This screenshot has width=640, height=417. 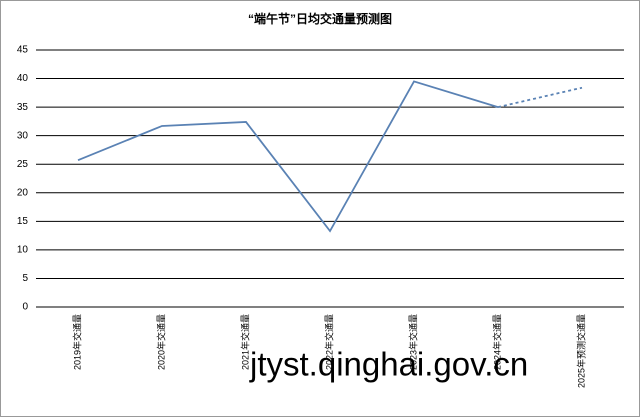 I want to click on data-line, so click(x=540, y=97).